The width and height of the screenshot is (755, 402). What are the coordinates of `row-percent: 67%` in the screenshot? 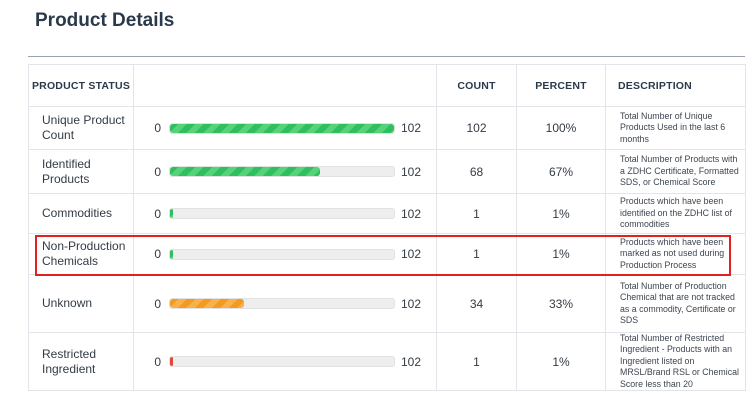 It's located at (561, 171).